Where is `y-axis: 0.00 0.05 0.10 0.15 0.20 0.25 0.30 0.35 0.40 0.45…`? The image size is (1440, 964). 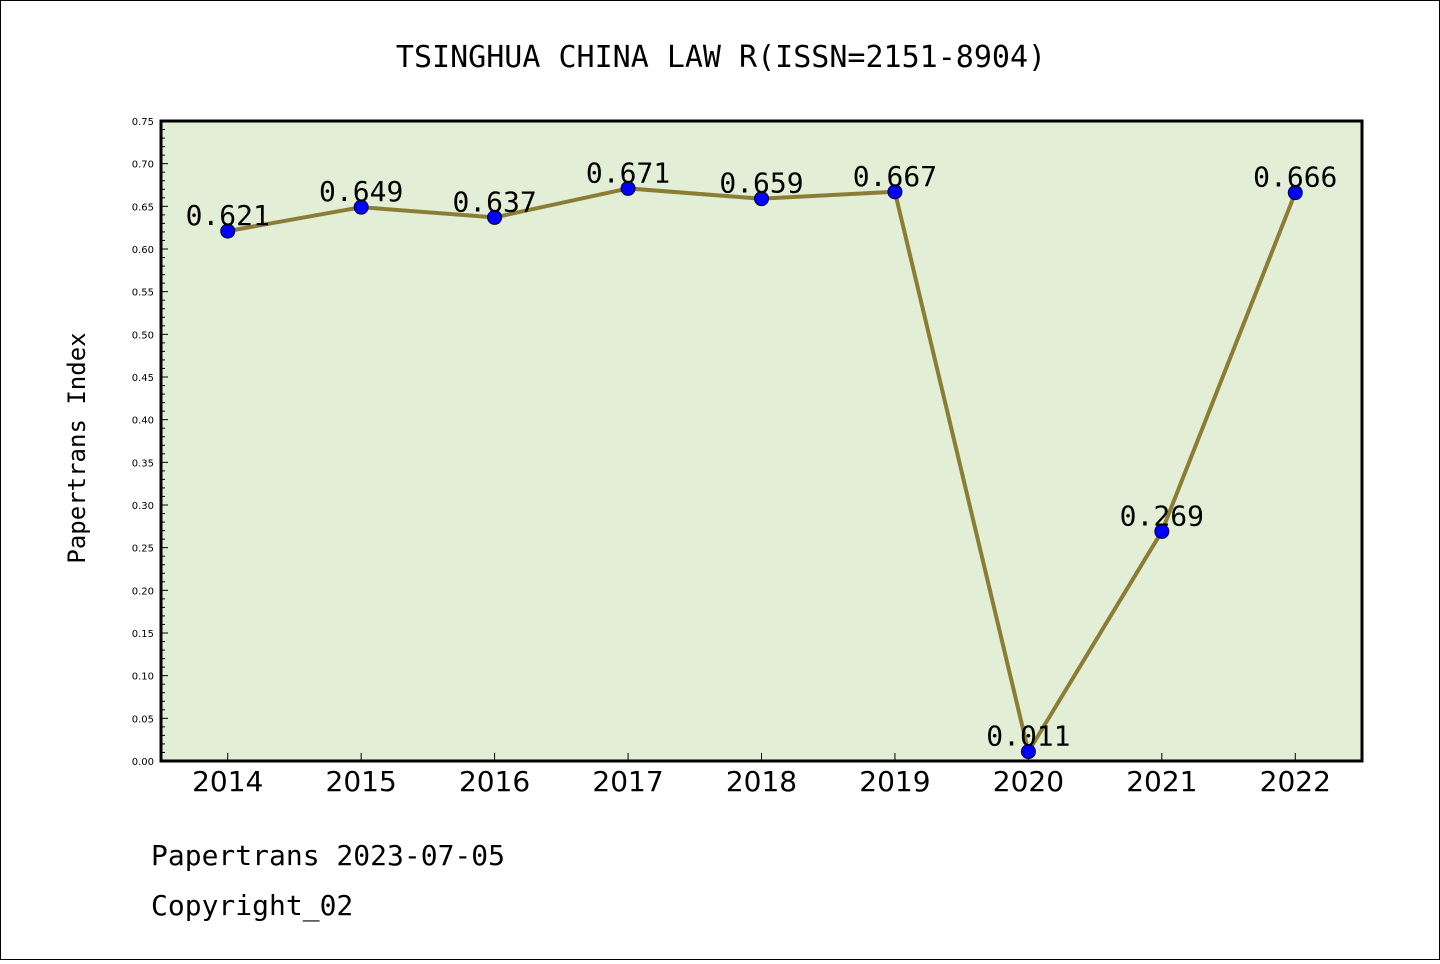 y-axis: 0.00 0.05 0.10 0.15 0.20 0.25 0.30 0.35 0.40 0.45… is located at coordinates (150, 442).